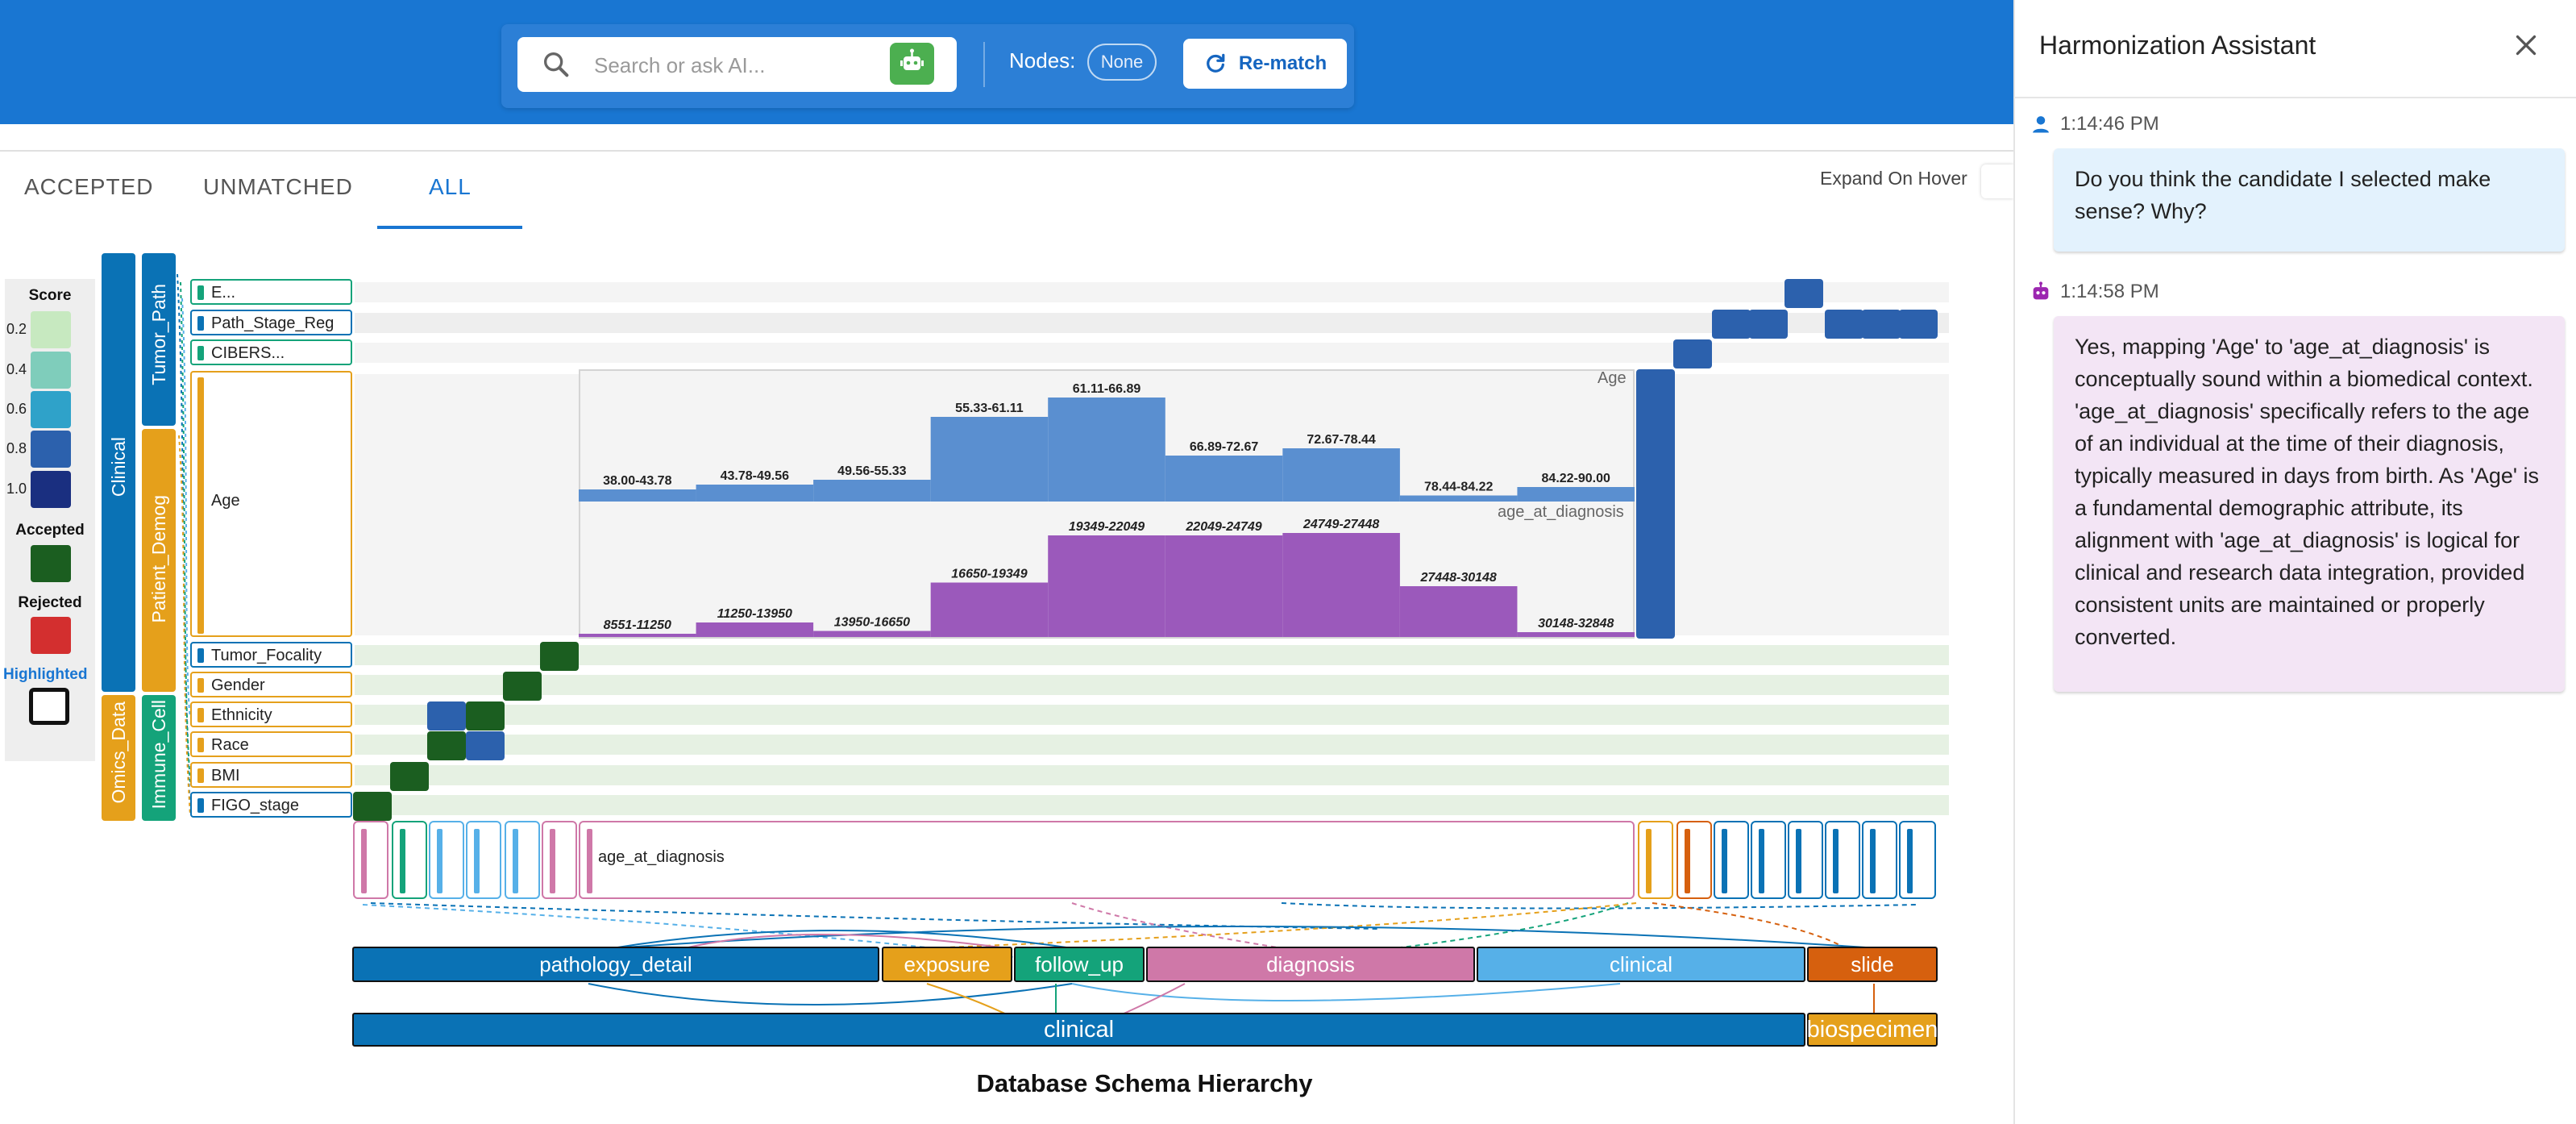  I want to click on schema-category-clinical: clinical, so click(1641, 964).